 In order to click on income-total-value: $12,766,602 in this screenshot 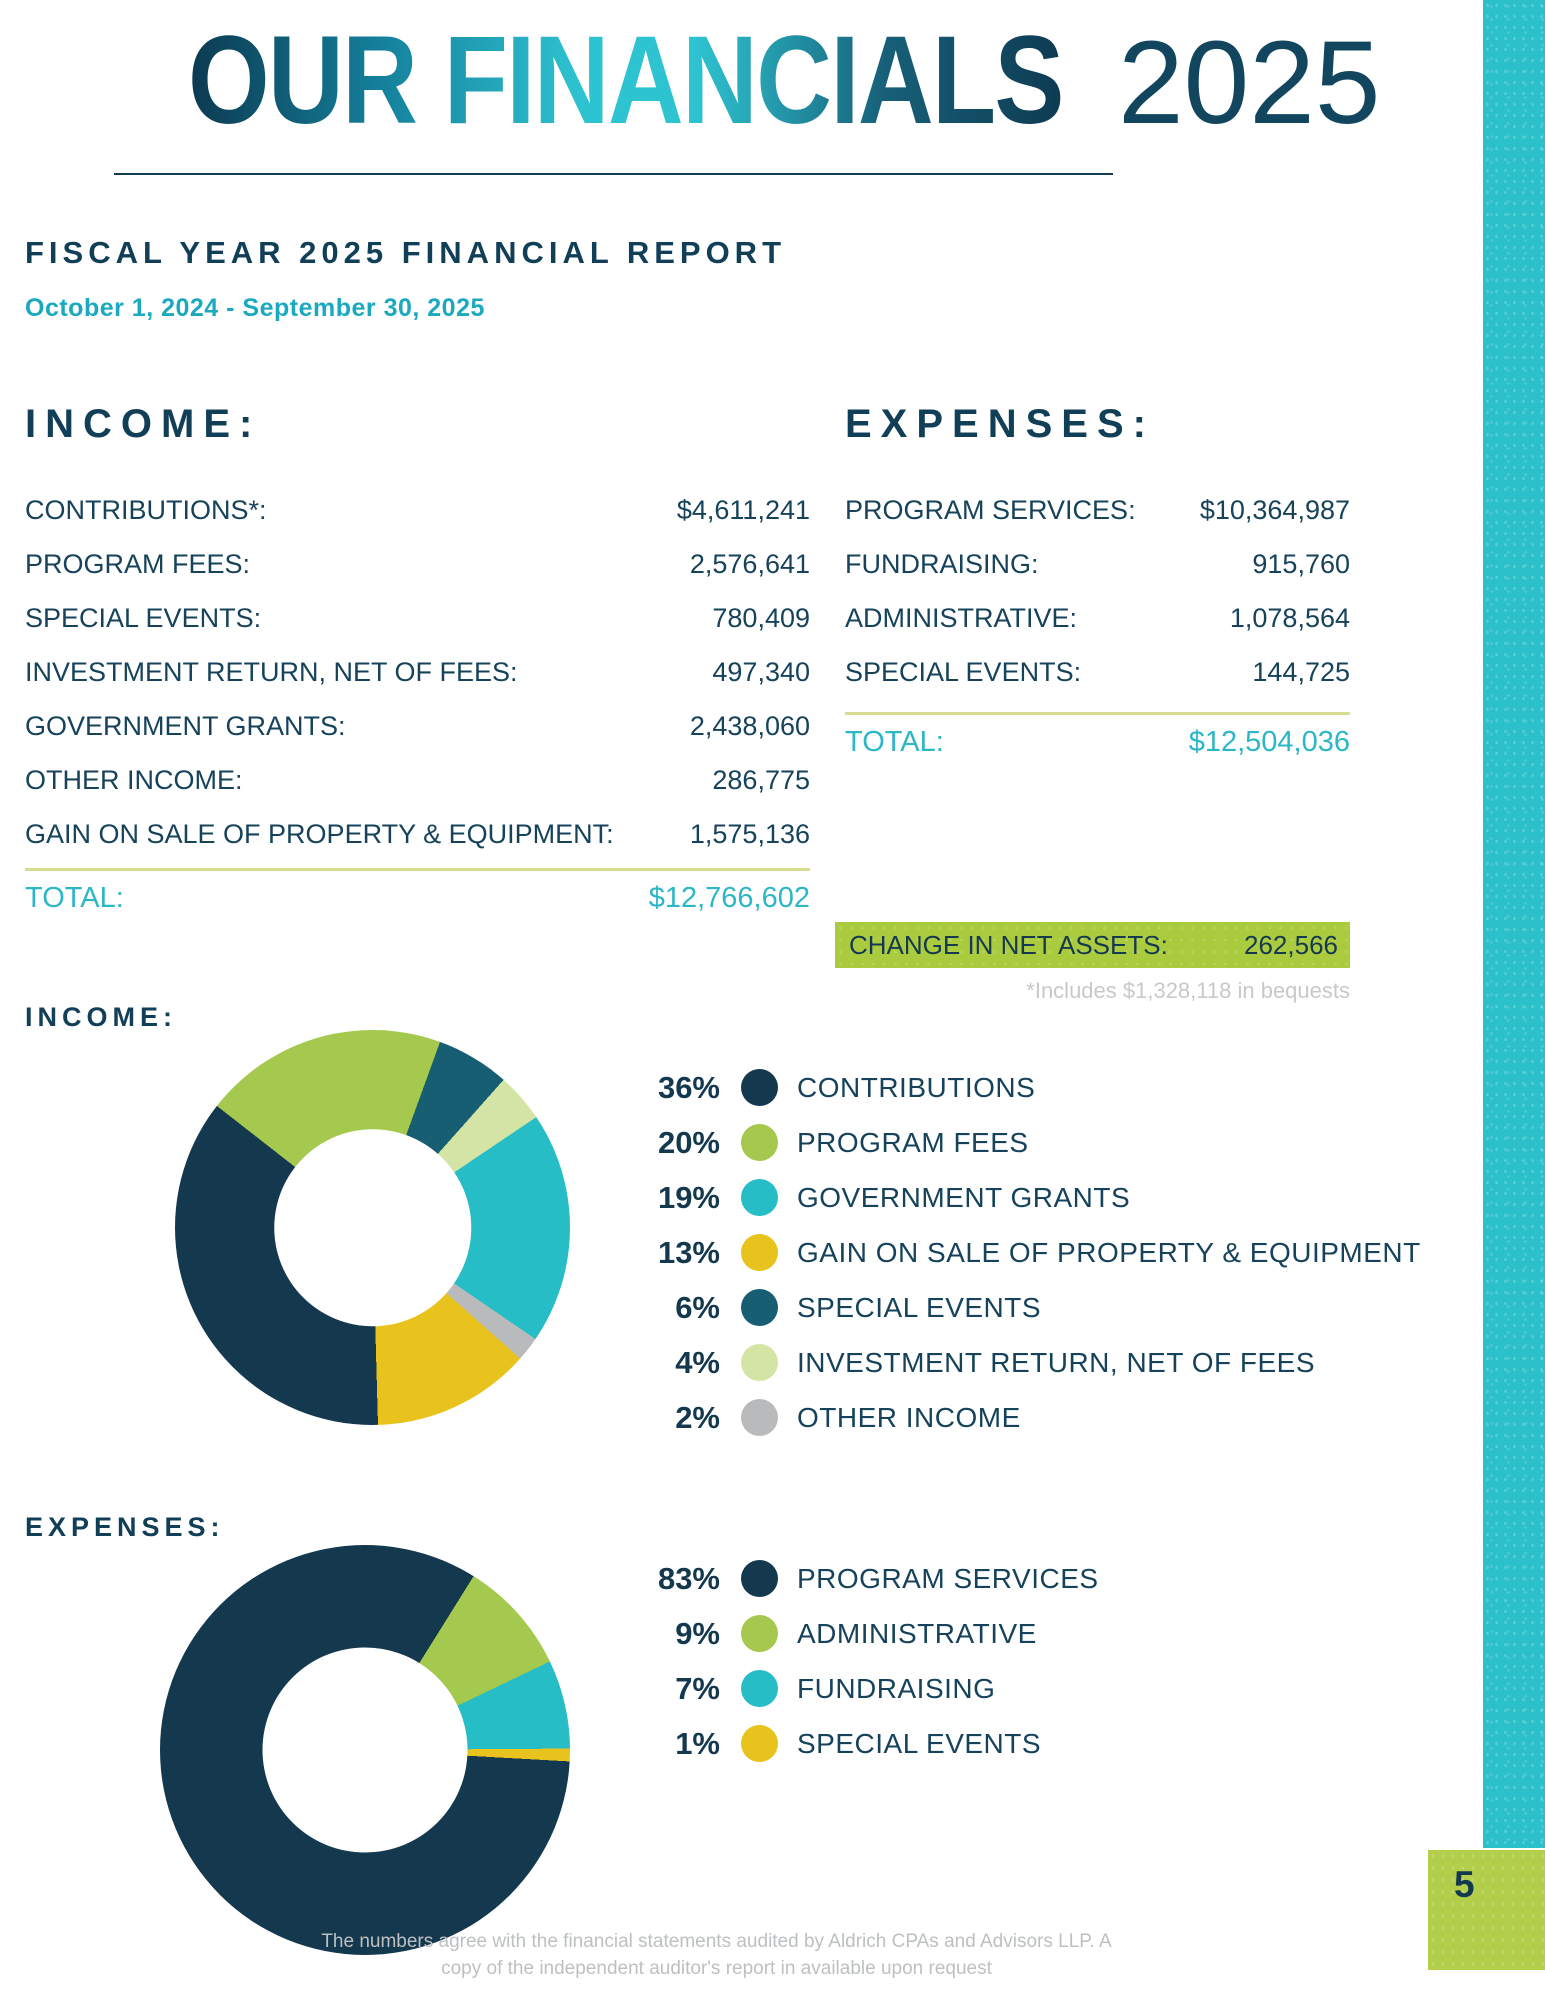, I will do `click(729, 898)`.